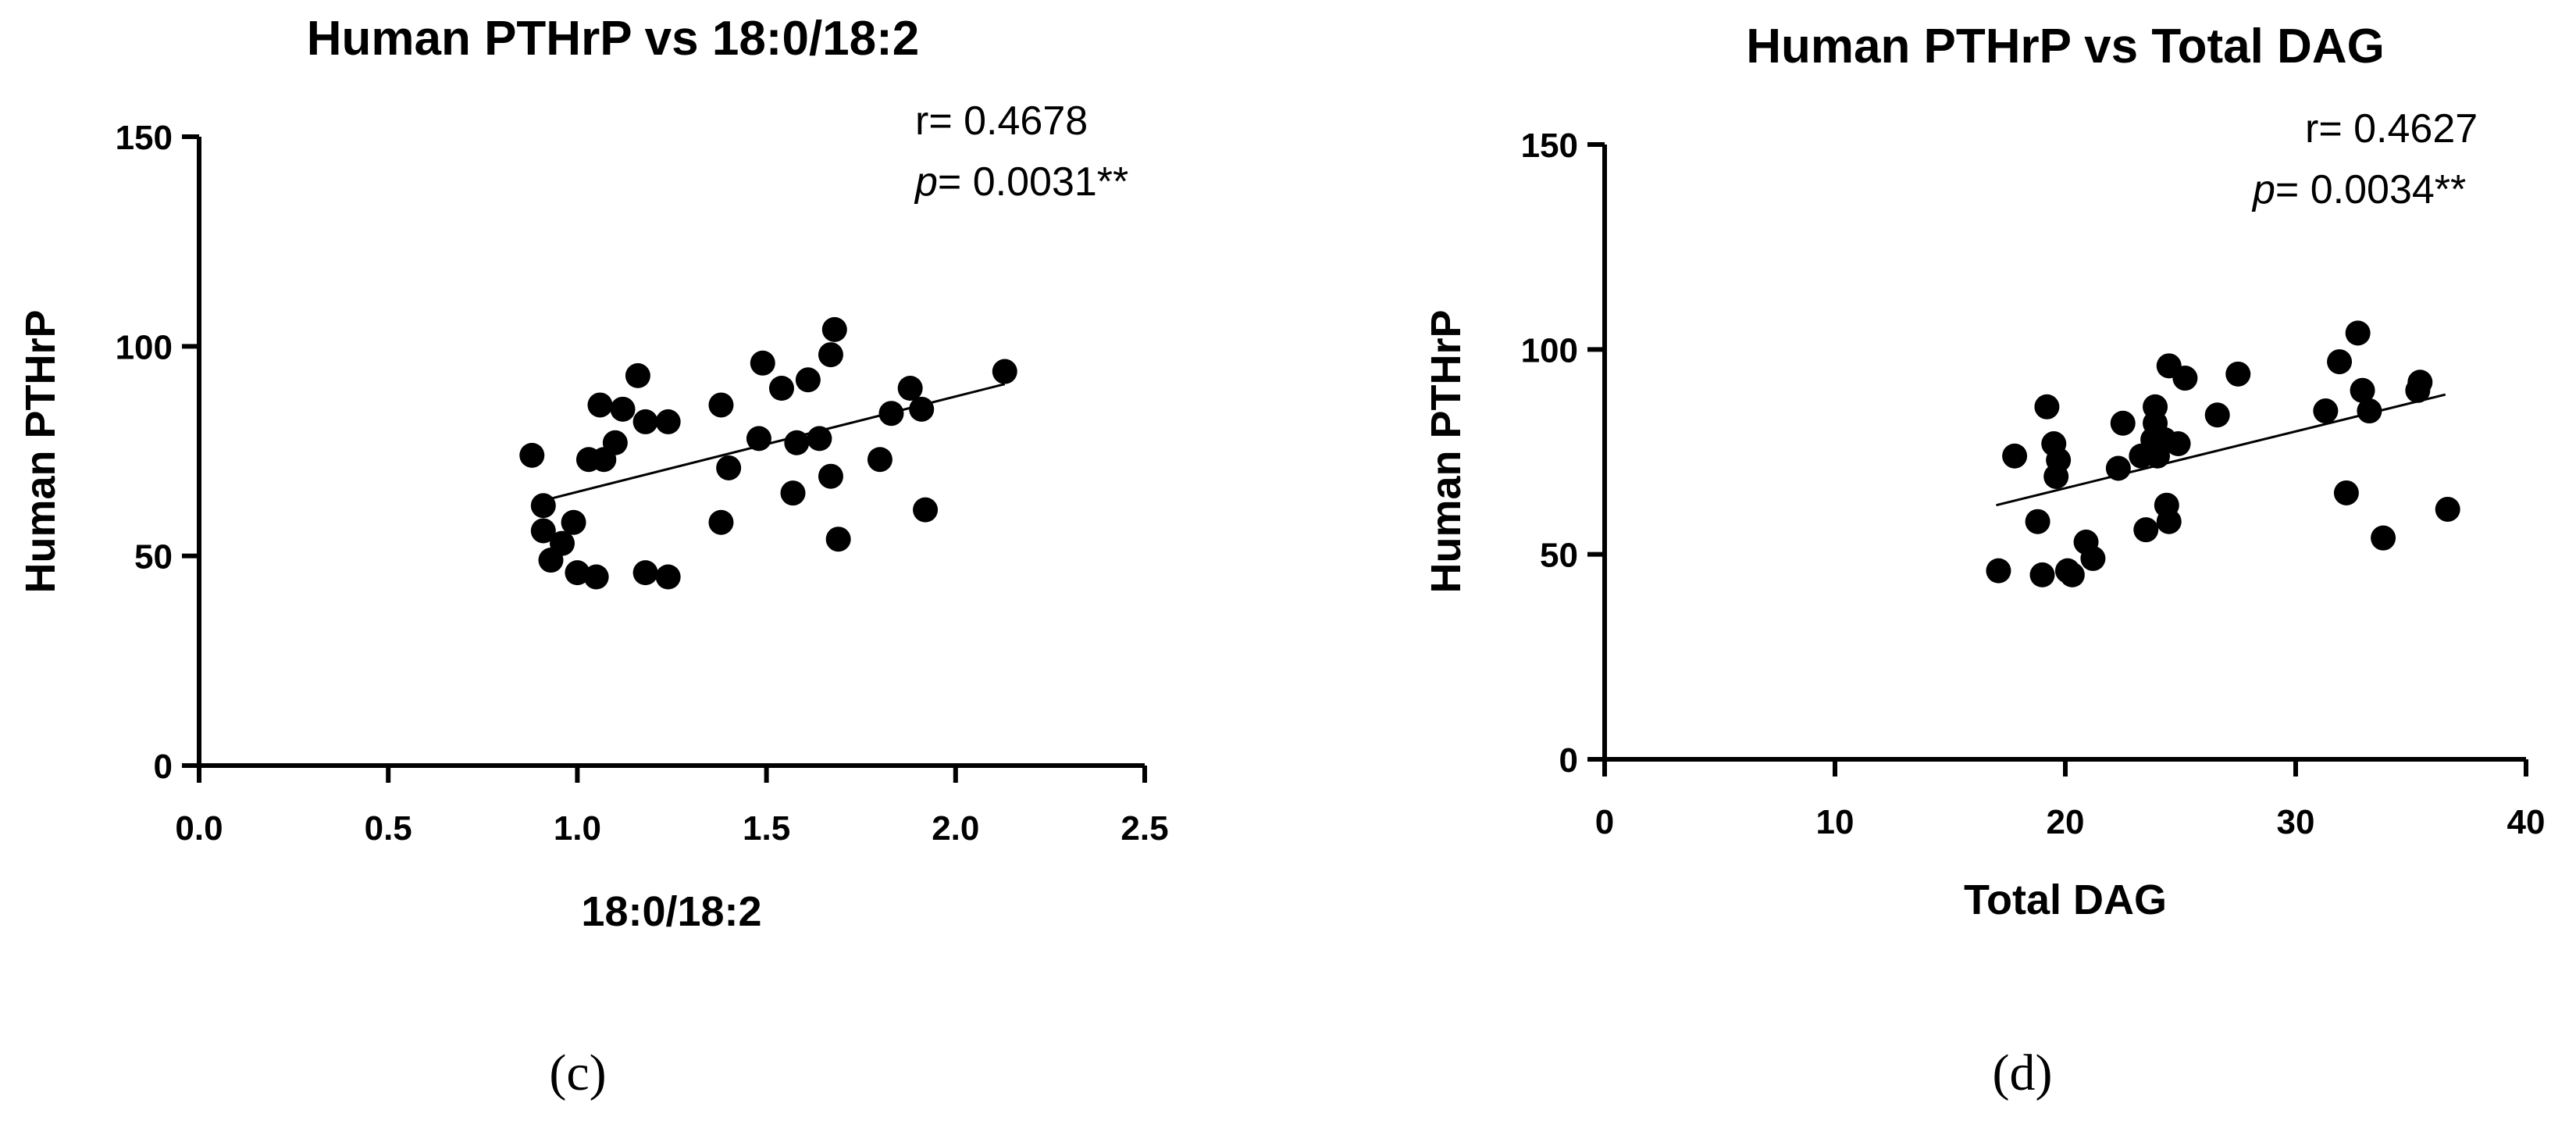  What do you see at coordinates (577, 829) in the screenshot?
I see `chart-c-x-tick-label: 1.0` at bounding box center [577, 829].